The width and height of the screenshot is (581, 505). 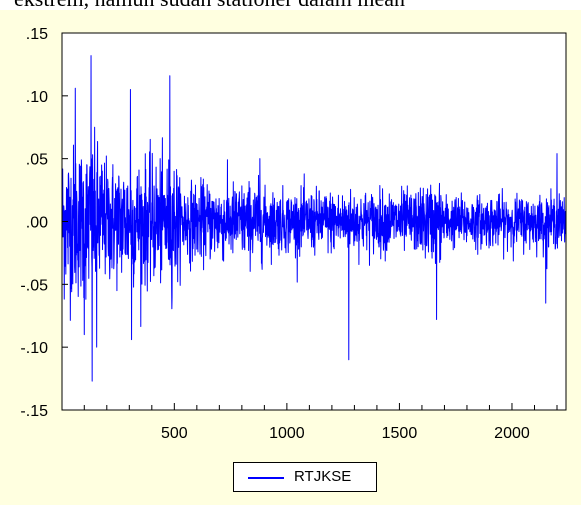 I want to click on y-tick-label: .15, so click(x=37, y=34).